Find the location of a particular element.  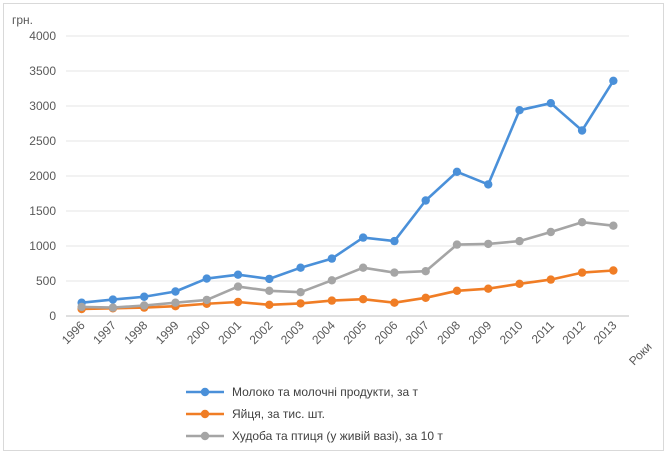

y-tick-label: 1500 is located at coordinates (42, 211).